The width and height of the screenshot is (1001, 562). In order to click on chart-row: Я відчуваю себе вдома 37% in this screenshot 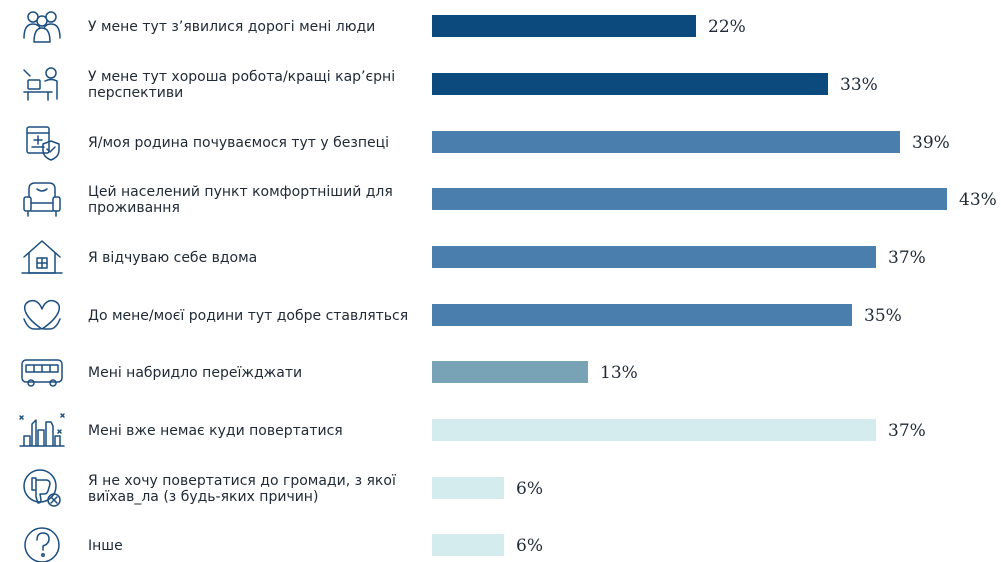, I will do `click(473, 257)`.